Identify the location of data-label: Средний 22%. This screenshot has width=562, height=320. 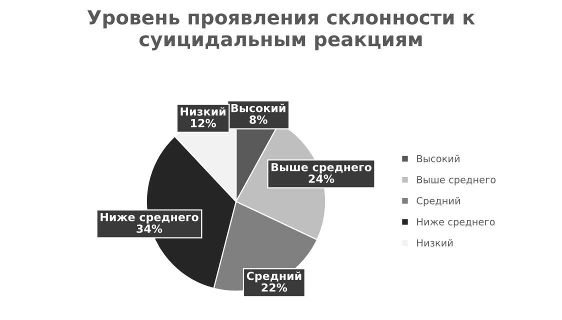
(274, 281).